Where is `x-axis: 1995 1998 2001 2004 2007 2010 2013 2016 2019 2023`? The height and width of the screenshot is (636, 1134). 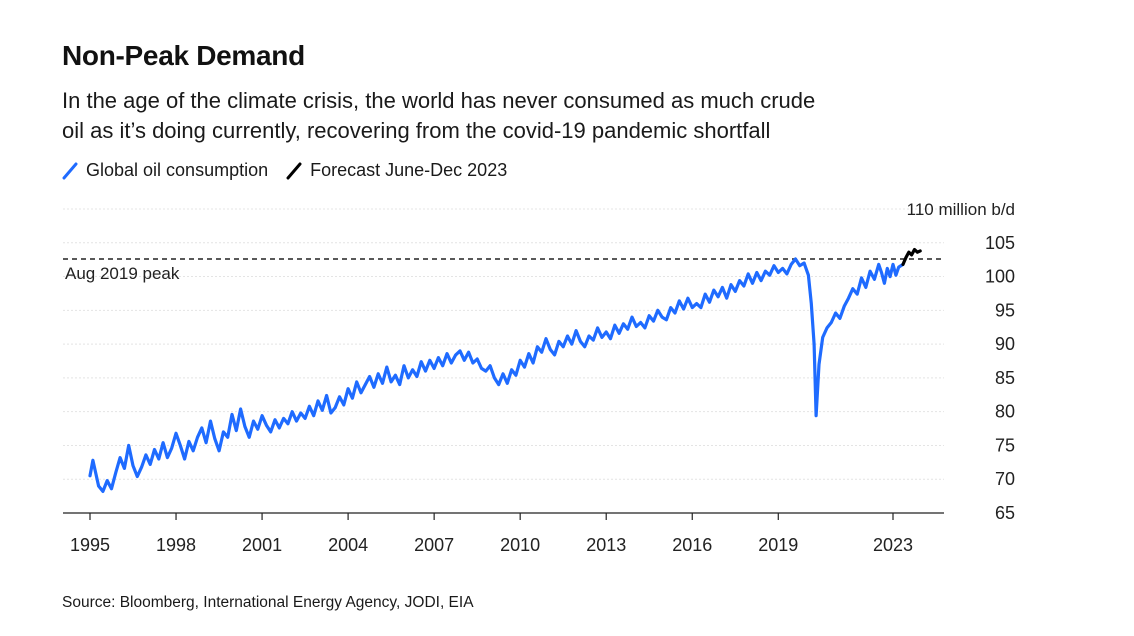 x-axis: 1995 1998 2001 2004 2007 2010 2013 2016 2019 2023 is located at coordinates (503, 533).